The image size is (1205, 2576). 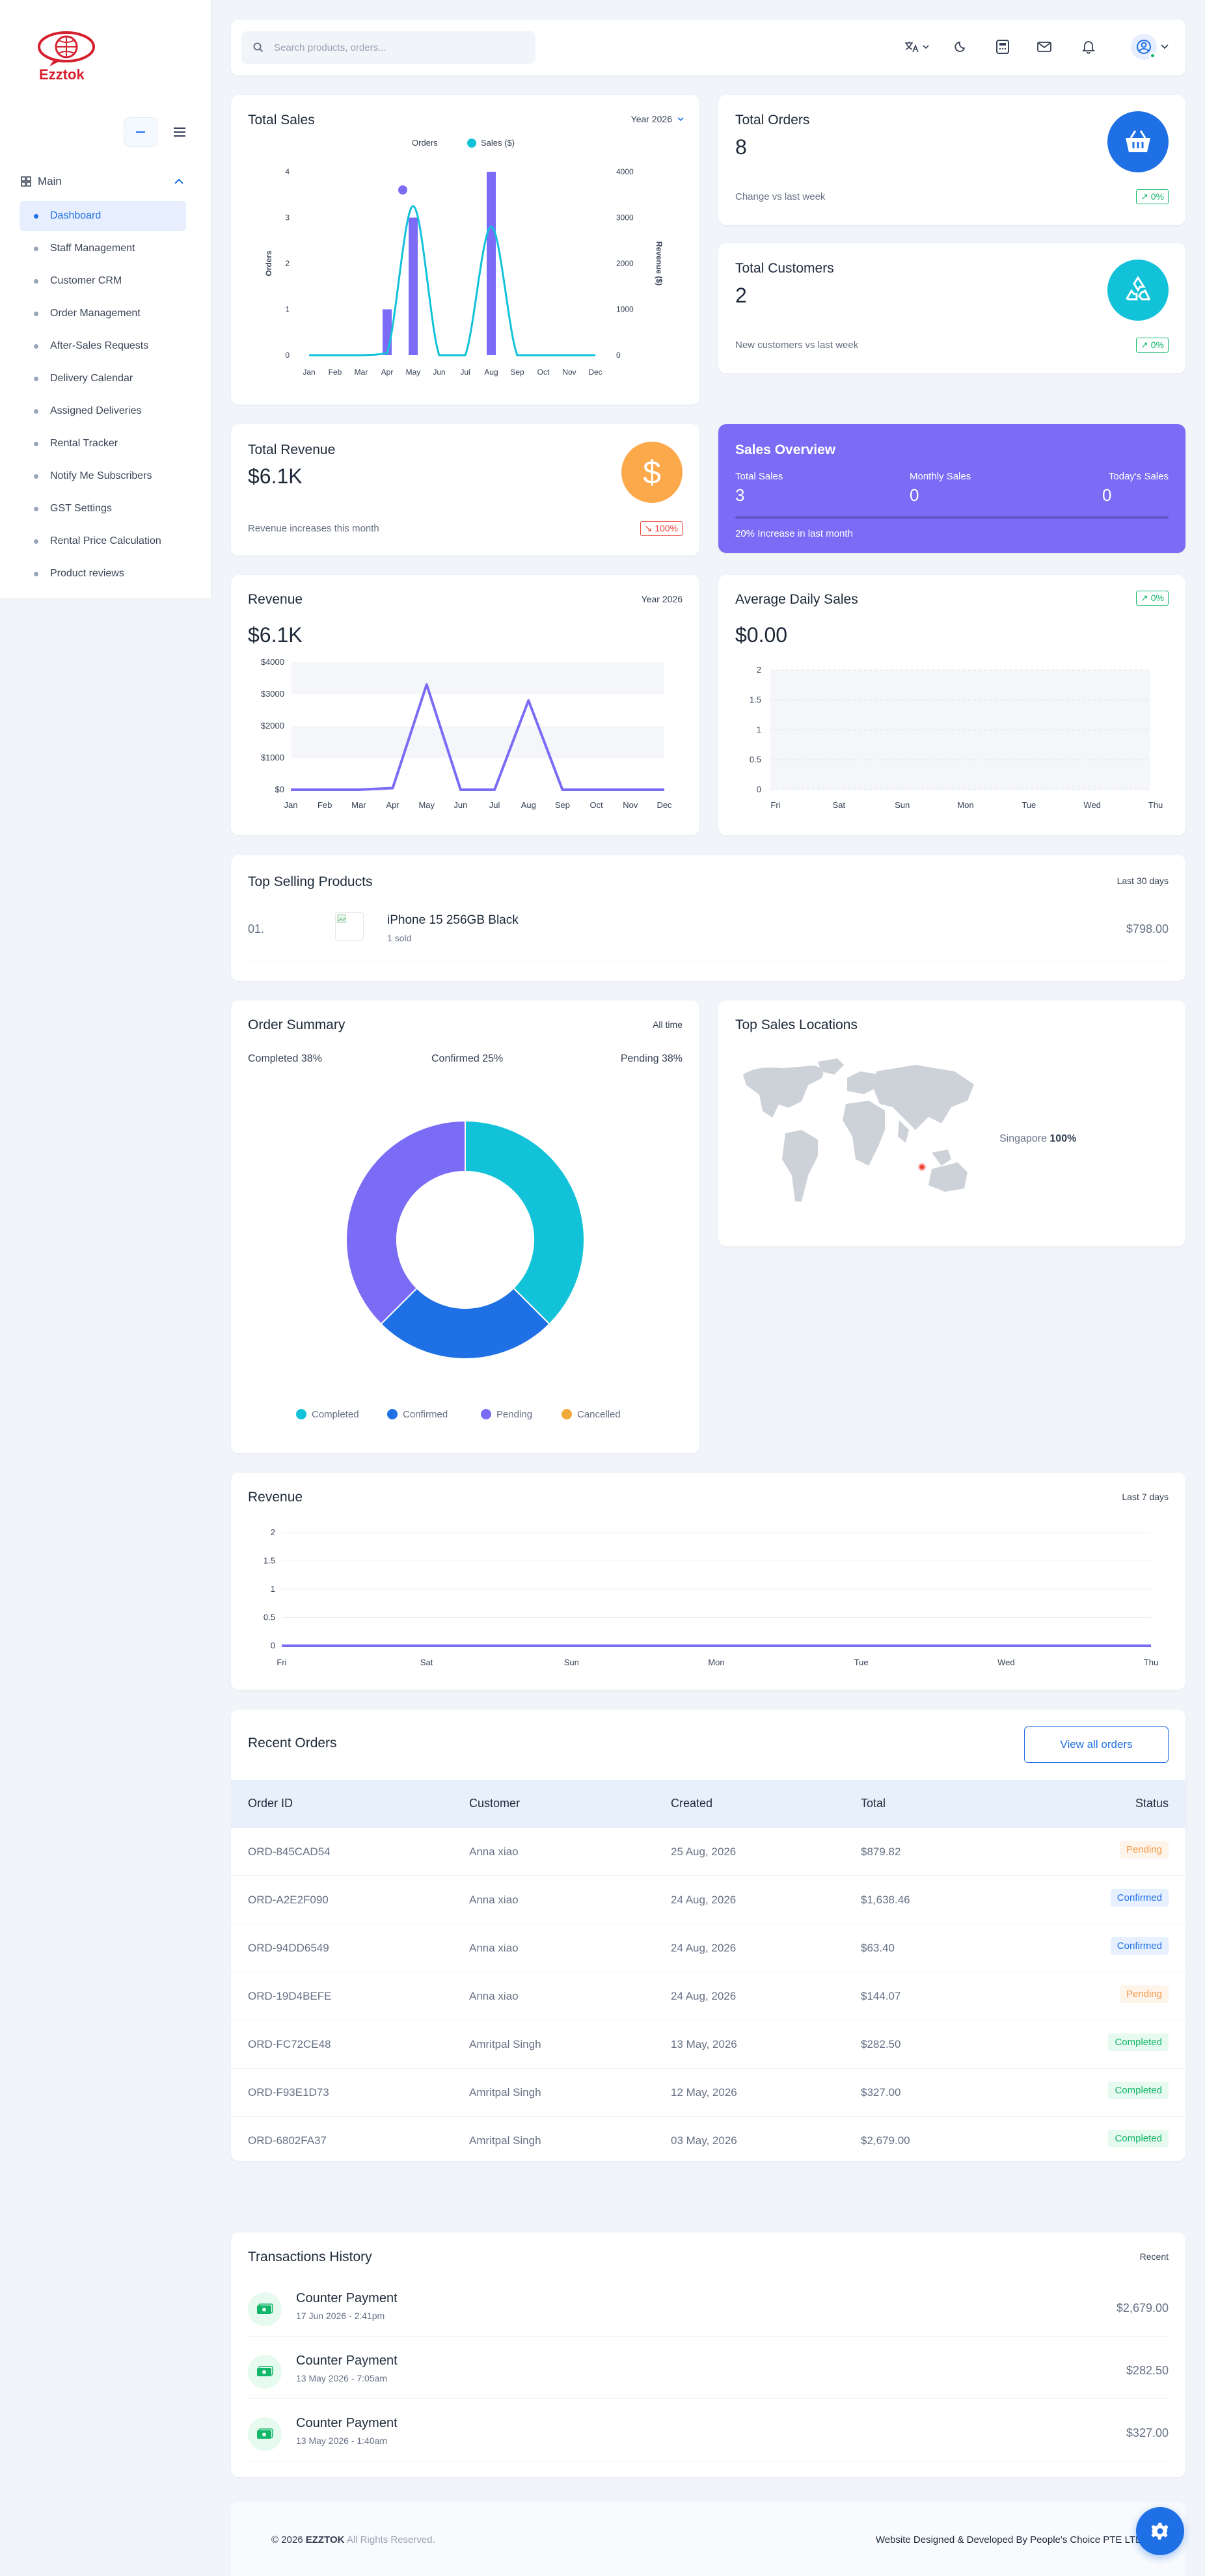 I want to click on x-tick-label: Oct, so click(x=597, y=805).